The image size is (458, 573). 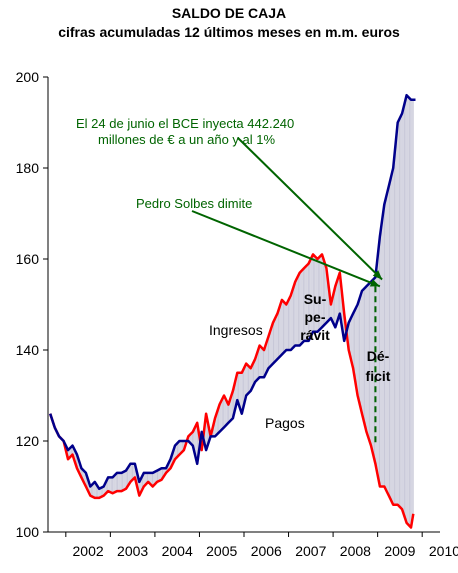 What do you see at coordinates (28, 259) in the screenshot?
I see `y-tick-label-160: 160` at bounding box center [28, 259].